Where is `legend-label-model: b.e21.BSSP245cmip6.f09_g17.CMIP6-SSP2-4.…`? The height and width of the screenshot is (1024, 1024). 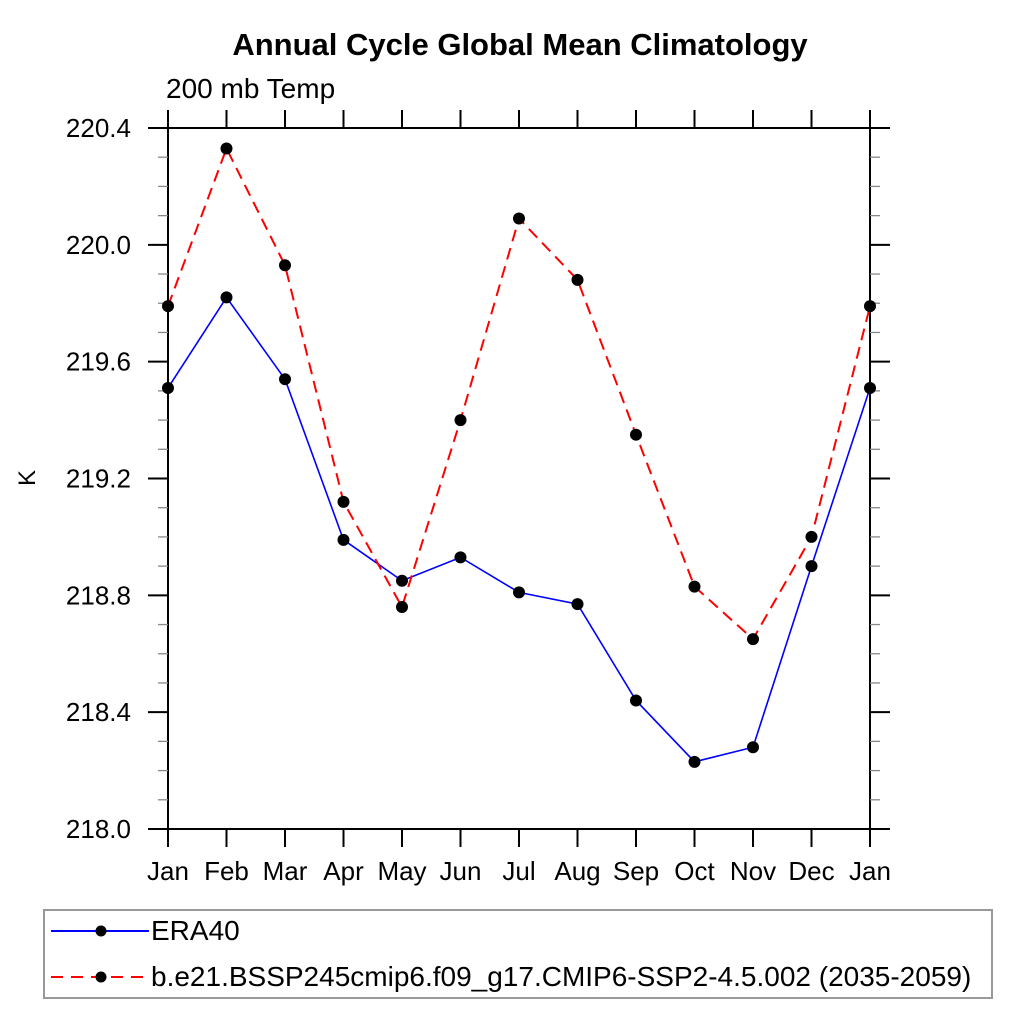
legend-label-model: b.e21.BSSP245cmip6.f09_g17.CMIP6-SSP2-4.… is located at coordinates (561, 976).